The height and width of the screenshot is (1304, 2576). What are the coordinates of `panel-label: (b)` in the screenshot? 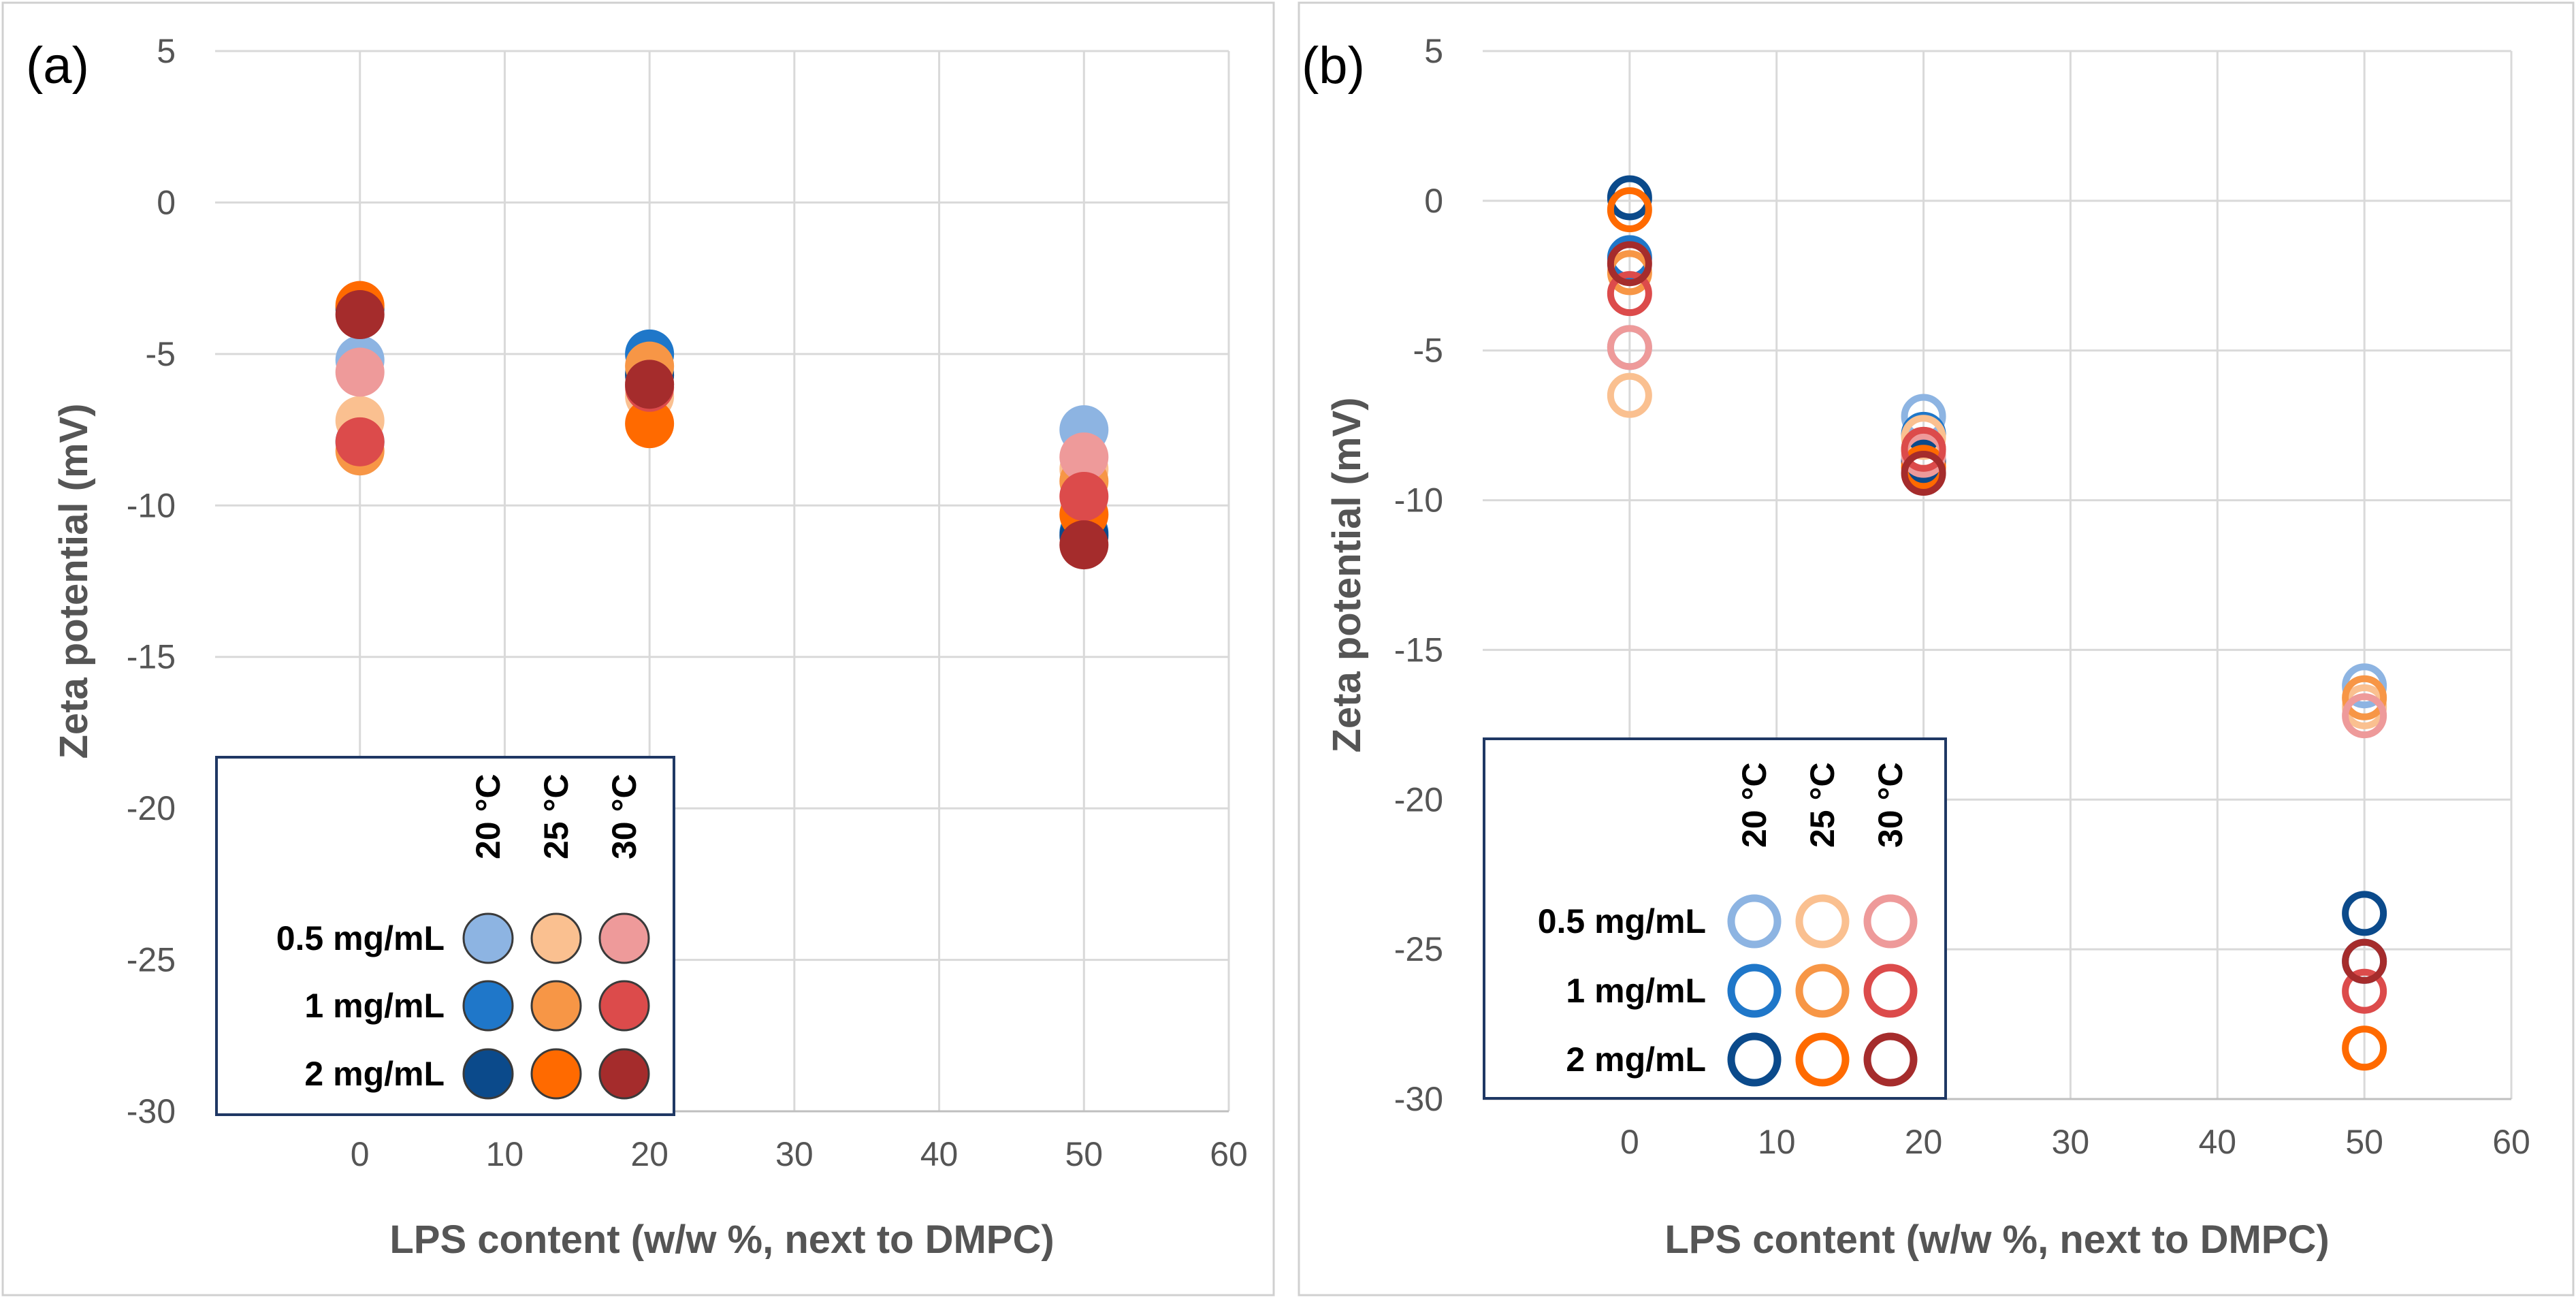 It's located at (1334, 66).